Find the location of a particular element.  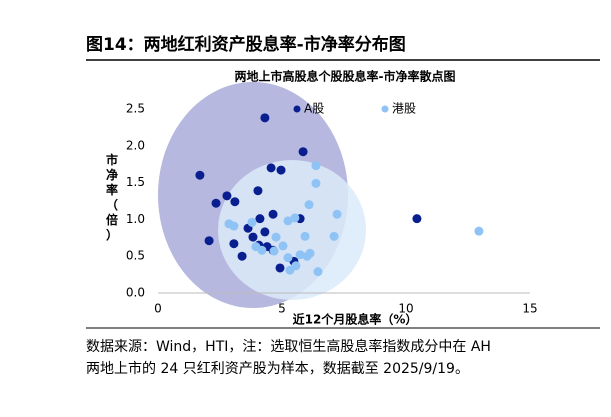

y-tick-label: 0.5 is located at coordinates (135, 256).